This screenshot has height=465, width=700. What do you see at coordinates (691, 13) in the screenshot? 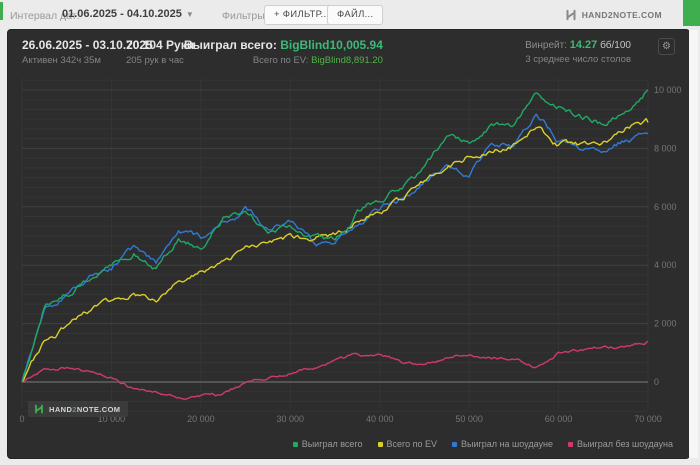
I see `green-corner-accent` at bounding box center [691, 13].